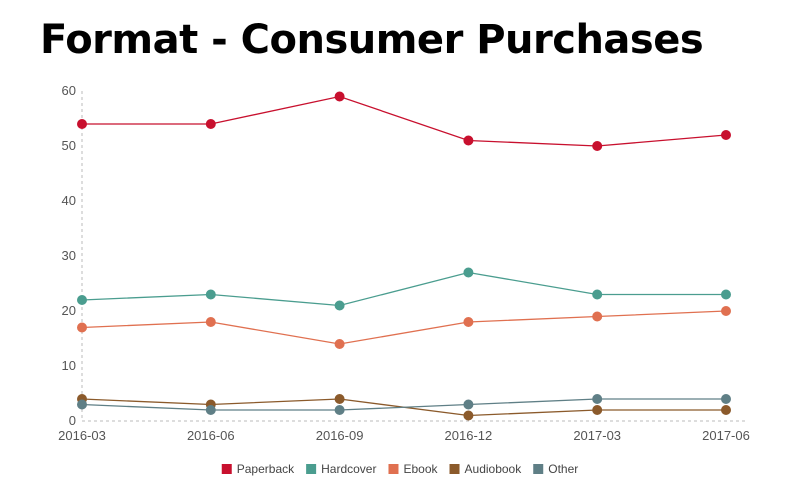  I want to click on x-tick-label: 2016-12, so click(469, 435).